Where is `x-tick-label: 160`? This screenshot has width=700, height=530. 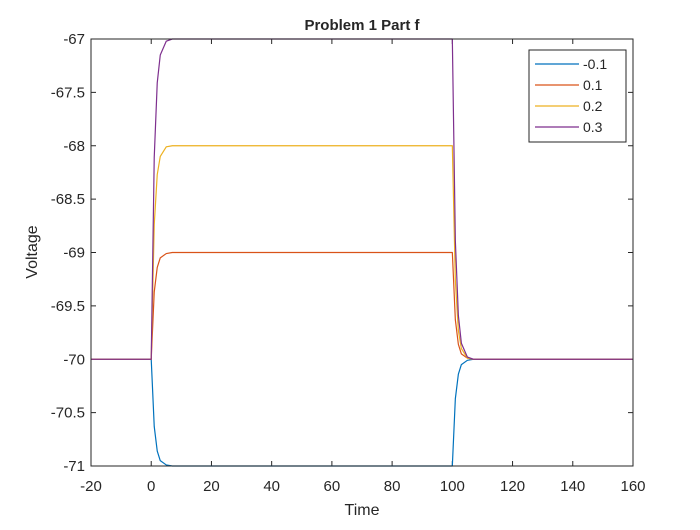 x-tick-label: 160 is located at coordinates (632, 486).